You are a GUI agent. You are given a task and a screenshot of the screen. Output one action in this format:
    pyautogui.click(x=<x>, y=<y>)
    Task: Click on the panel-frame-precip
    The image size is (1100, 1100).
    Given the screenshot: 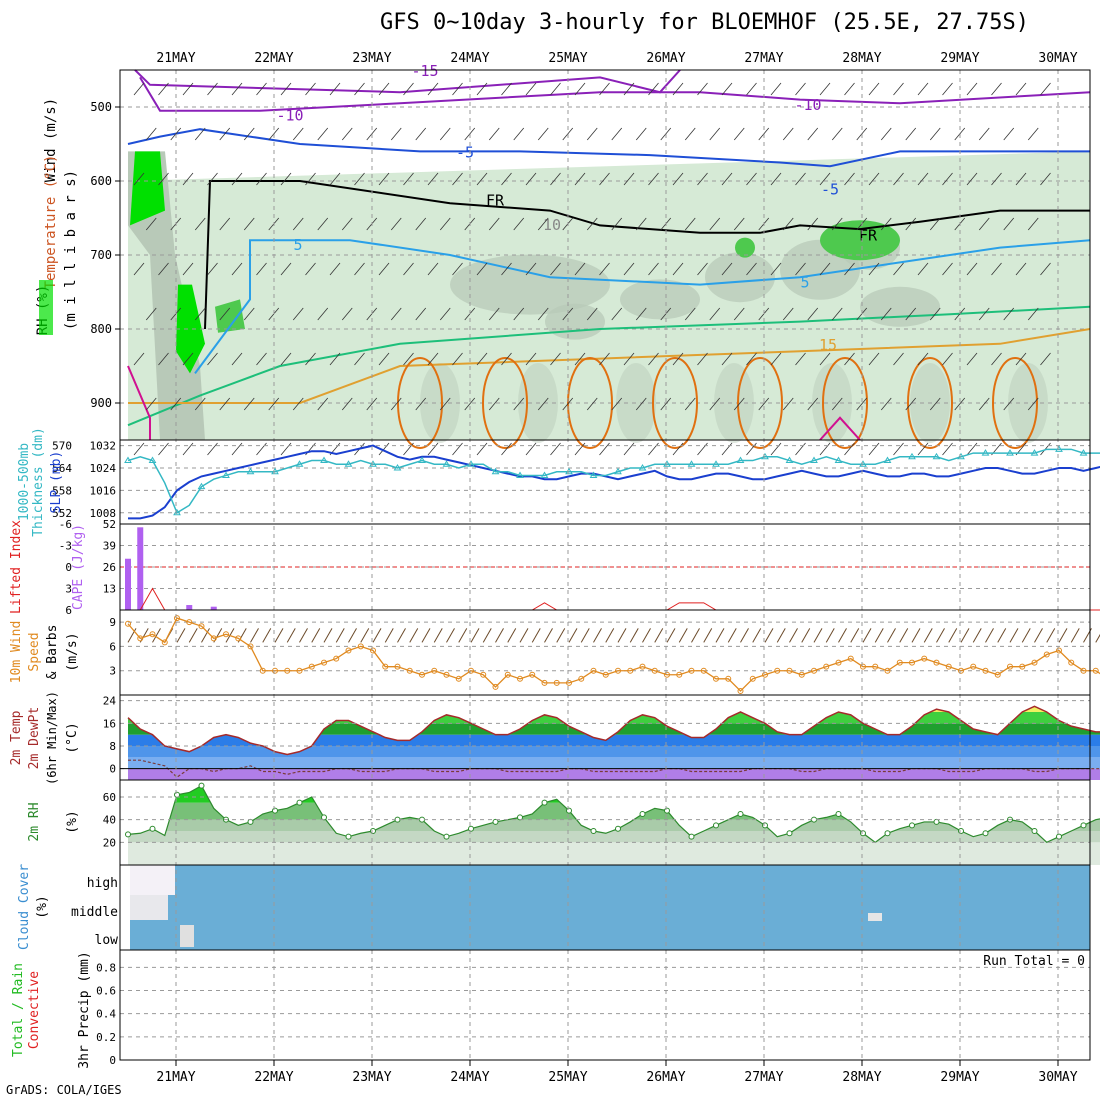 What is the action you would take?
    pyautogui.click(x=605, y=1005)
    